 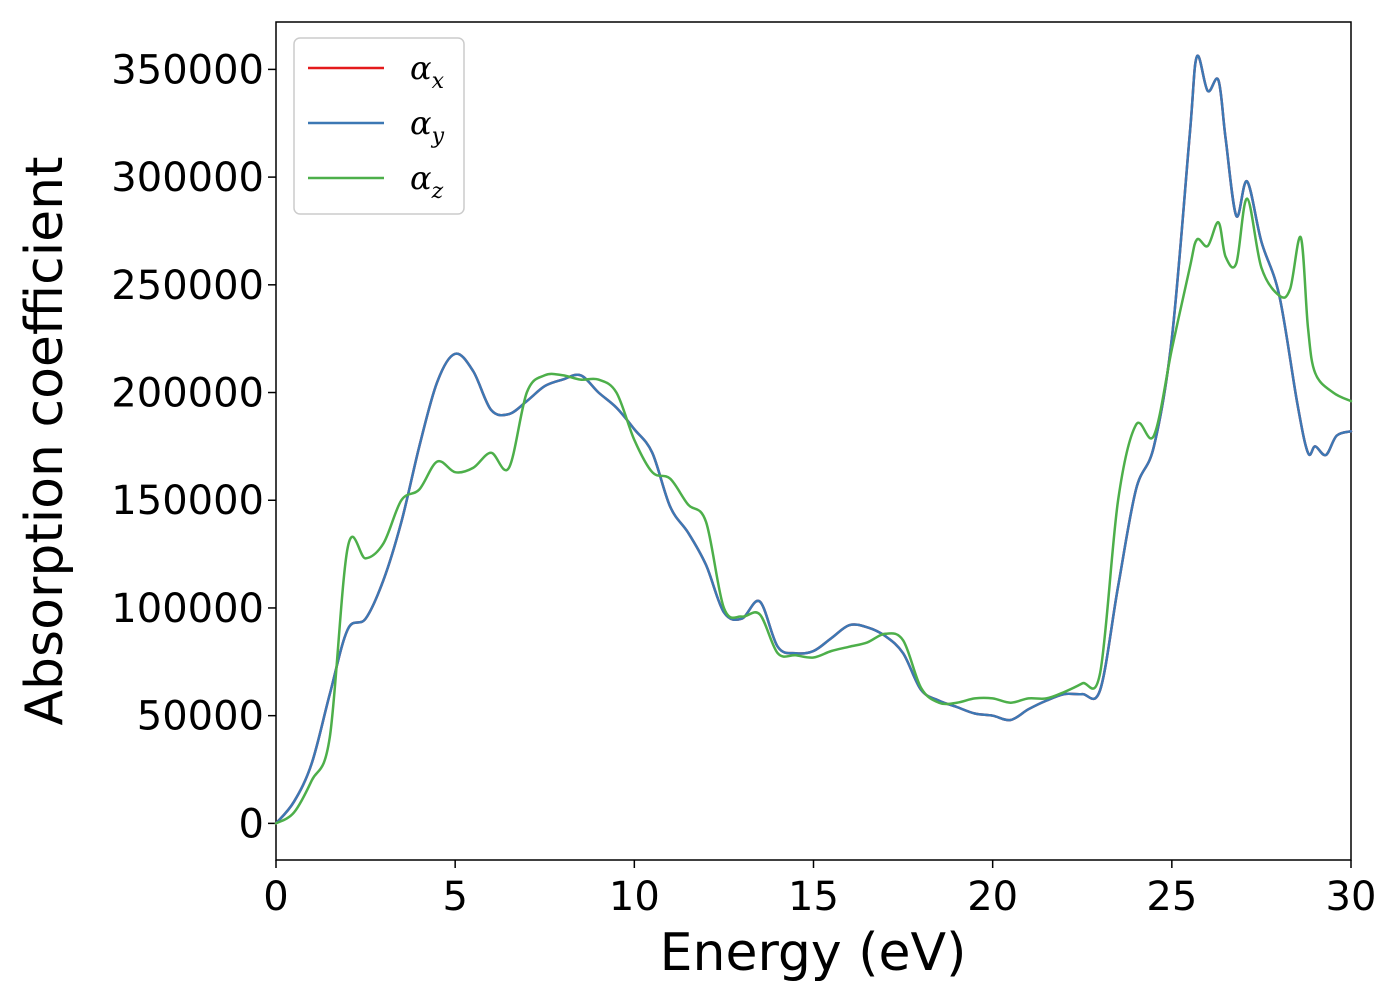 I want to click on y-tick-label: 150000, so click(x=187, y=501).